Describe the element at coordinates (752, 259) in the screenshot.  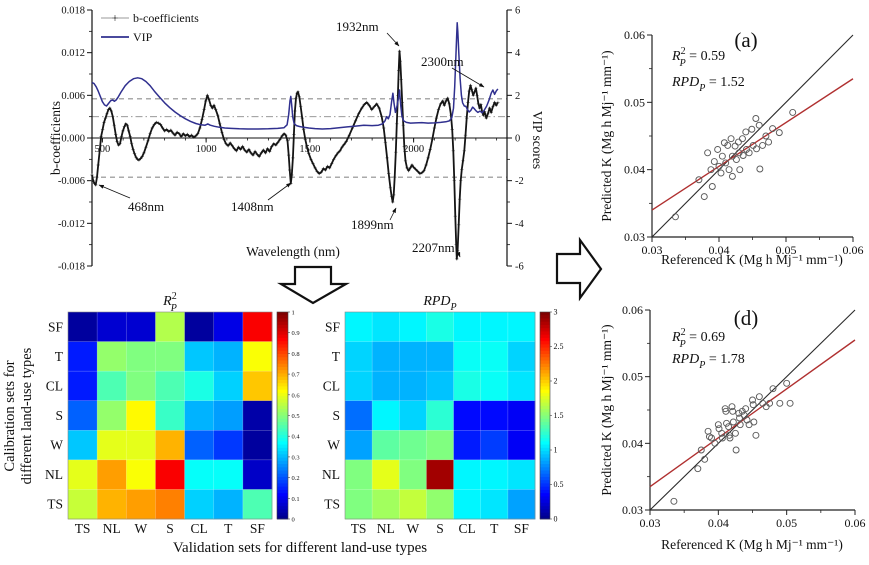
I see `scatter-a-xlabel: Referenced K (Mg h Mj⁻¹ mm⁻¹)` at that location.